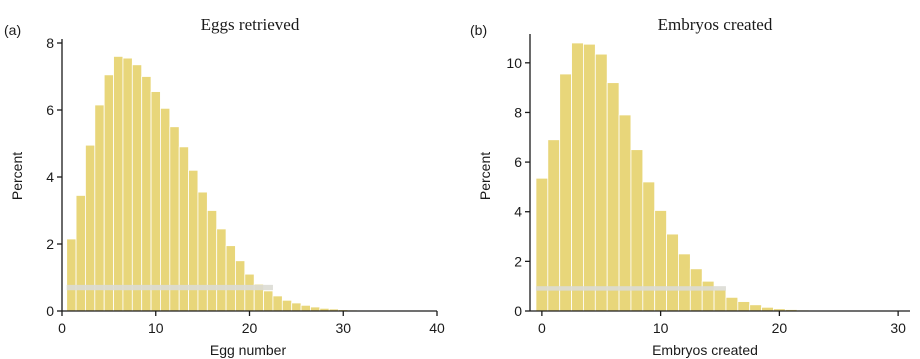 Image resolution: width=920 pixels, height=359 pixels. Describe the element at coordinates (248, 350) in the screenshot. I see `x-axis-label-a: Egg number` at that location.